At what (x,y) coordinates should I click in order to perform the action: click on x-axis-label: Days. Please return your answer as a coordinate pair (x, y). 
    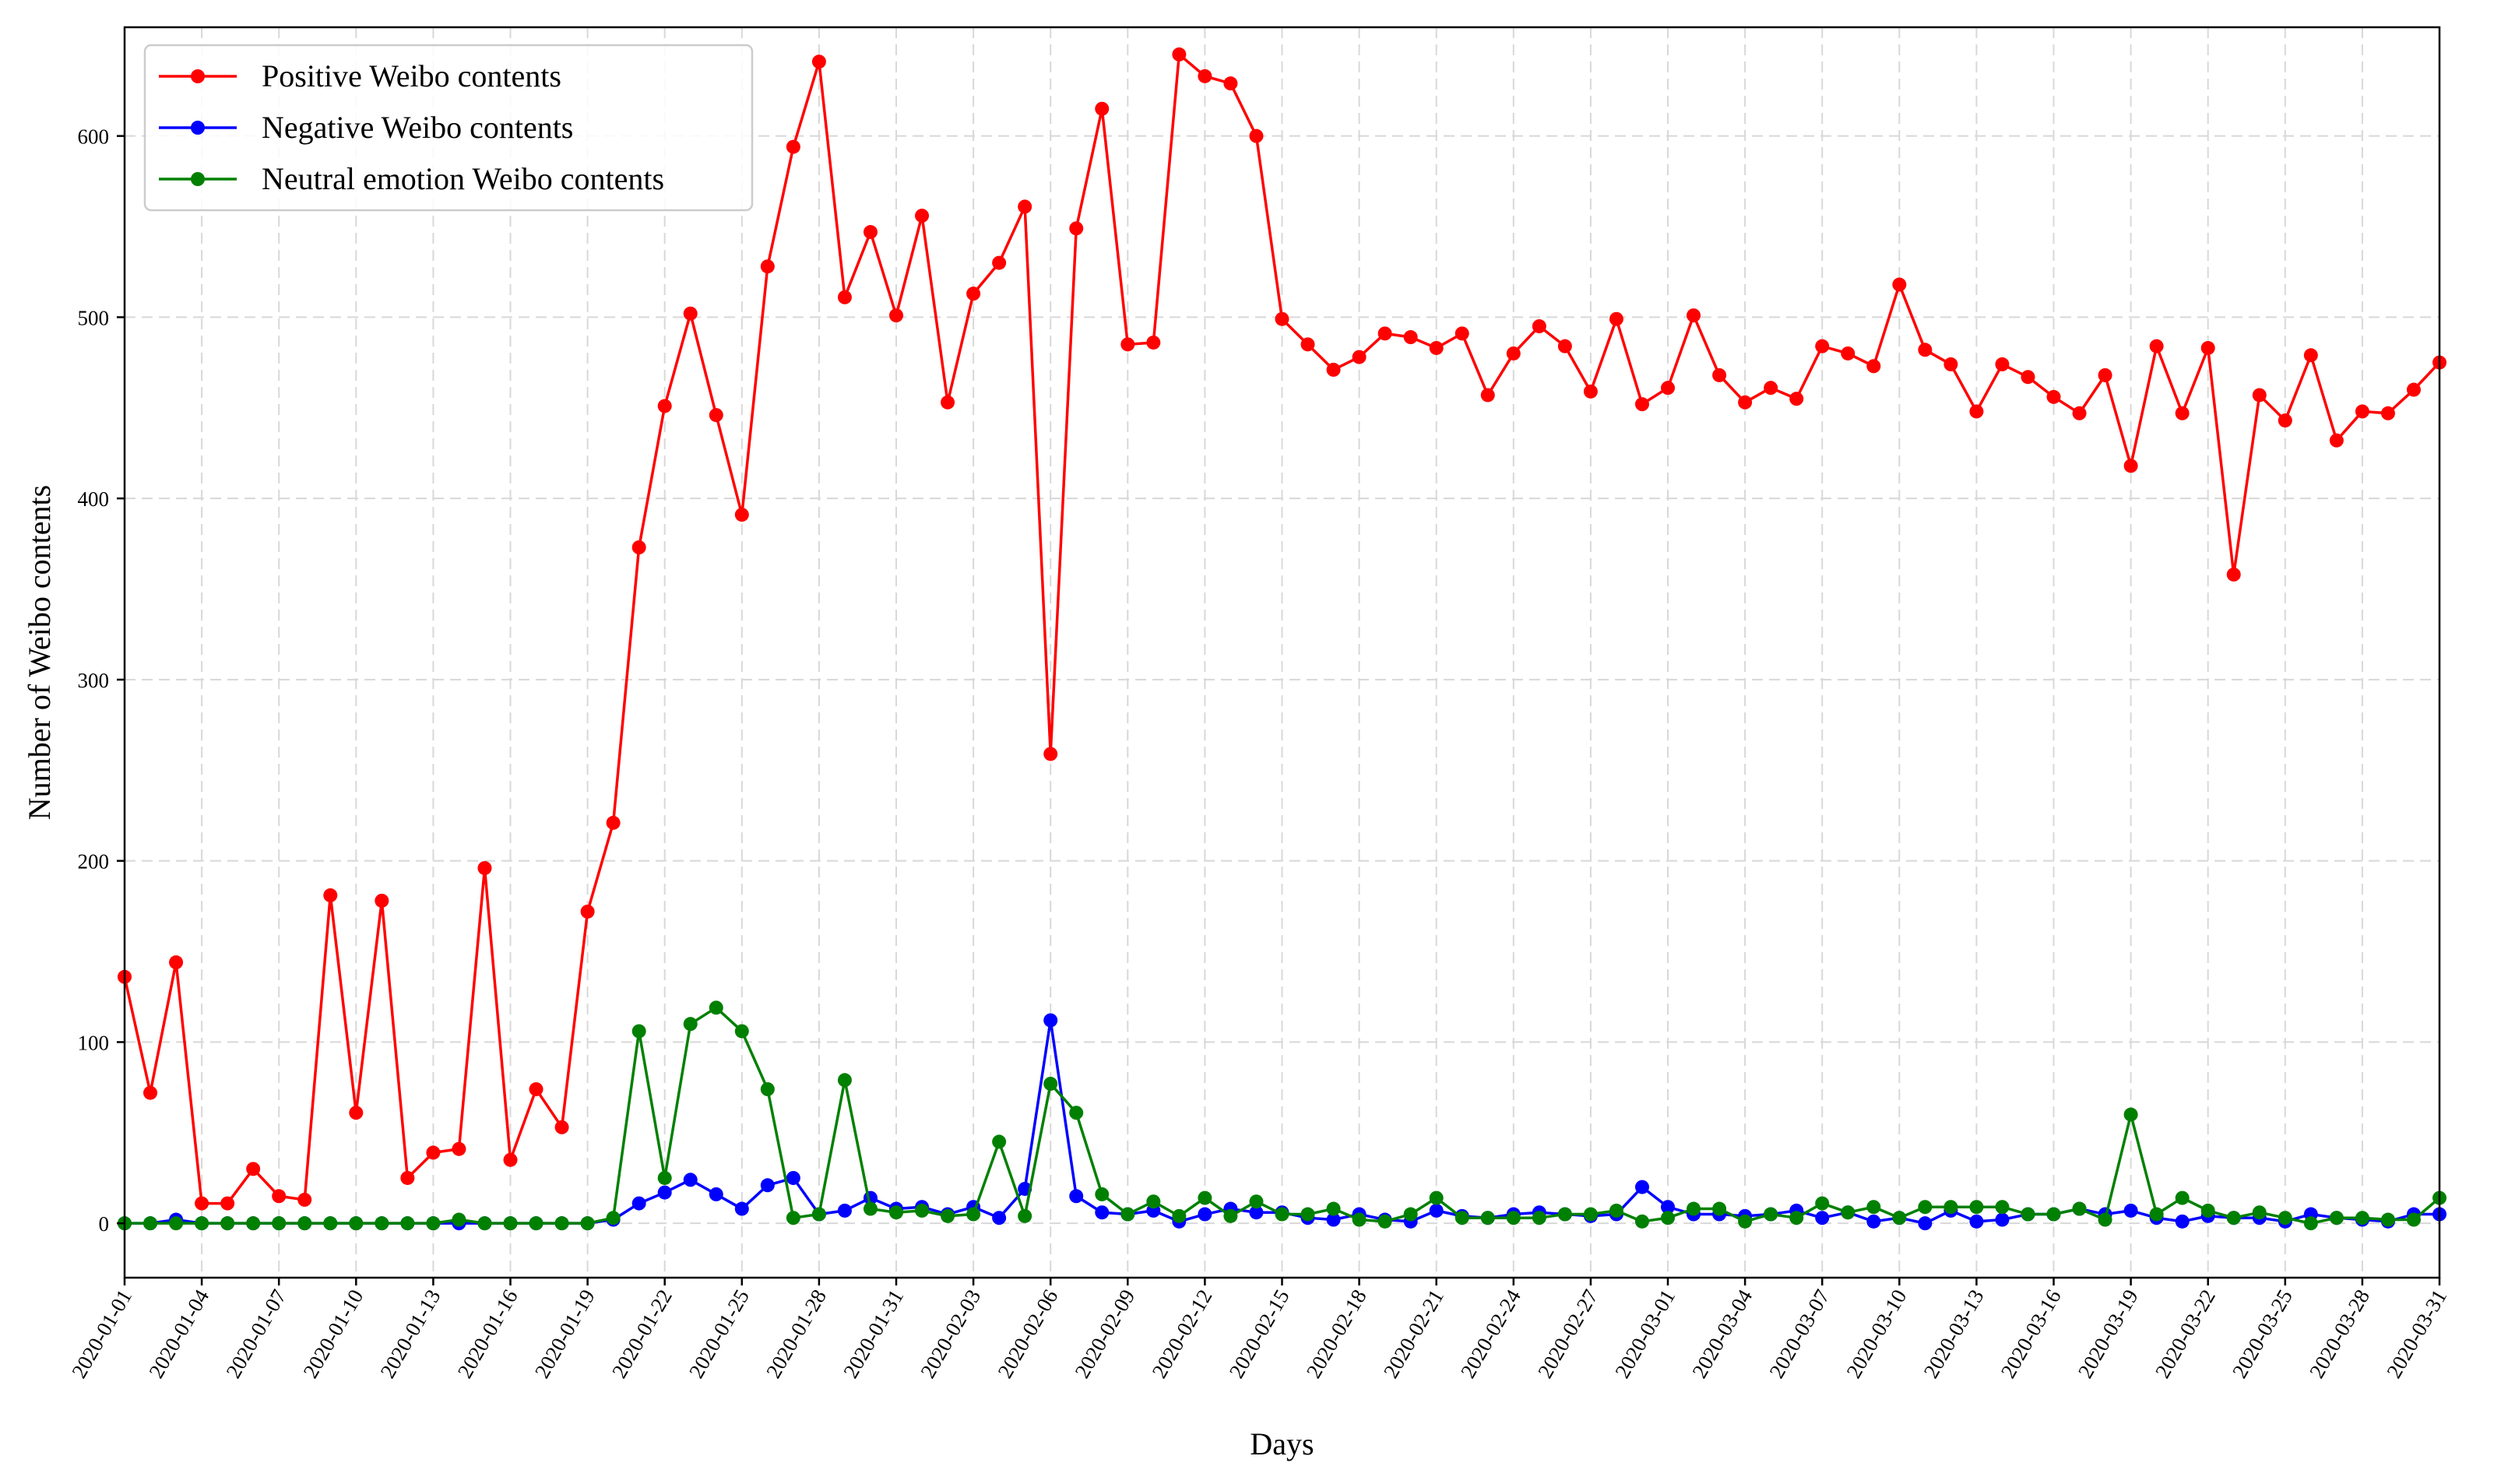
    Looking at the image, I should click on (1282, 1443).